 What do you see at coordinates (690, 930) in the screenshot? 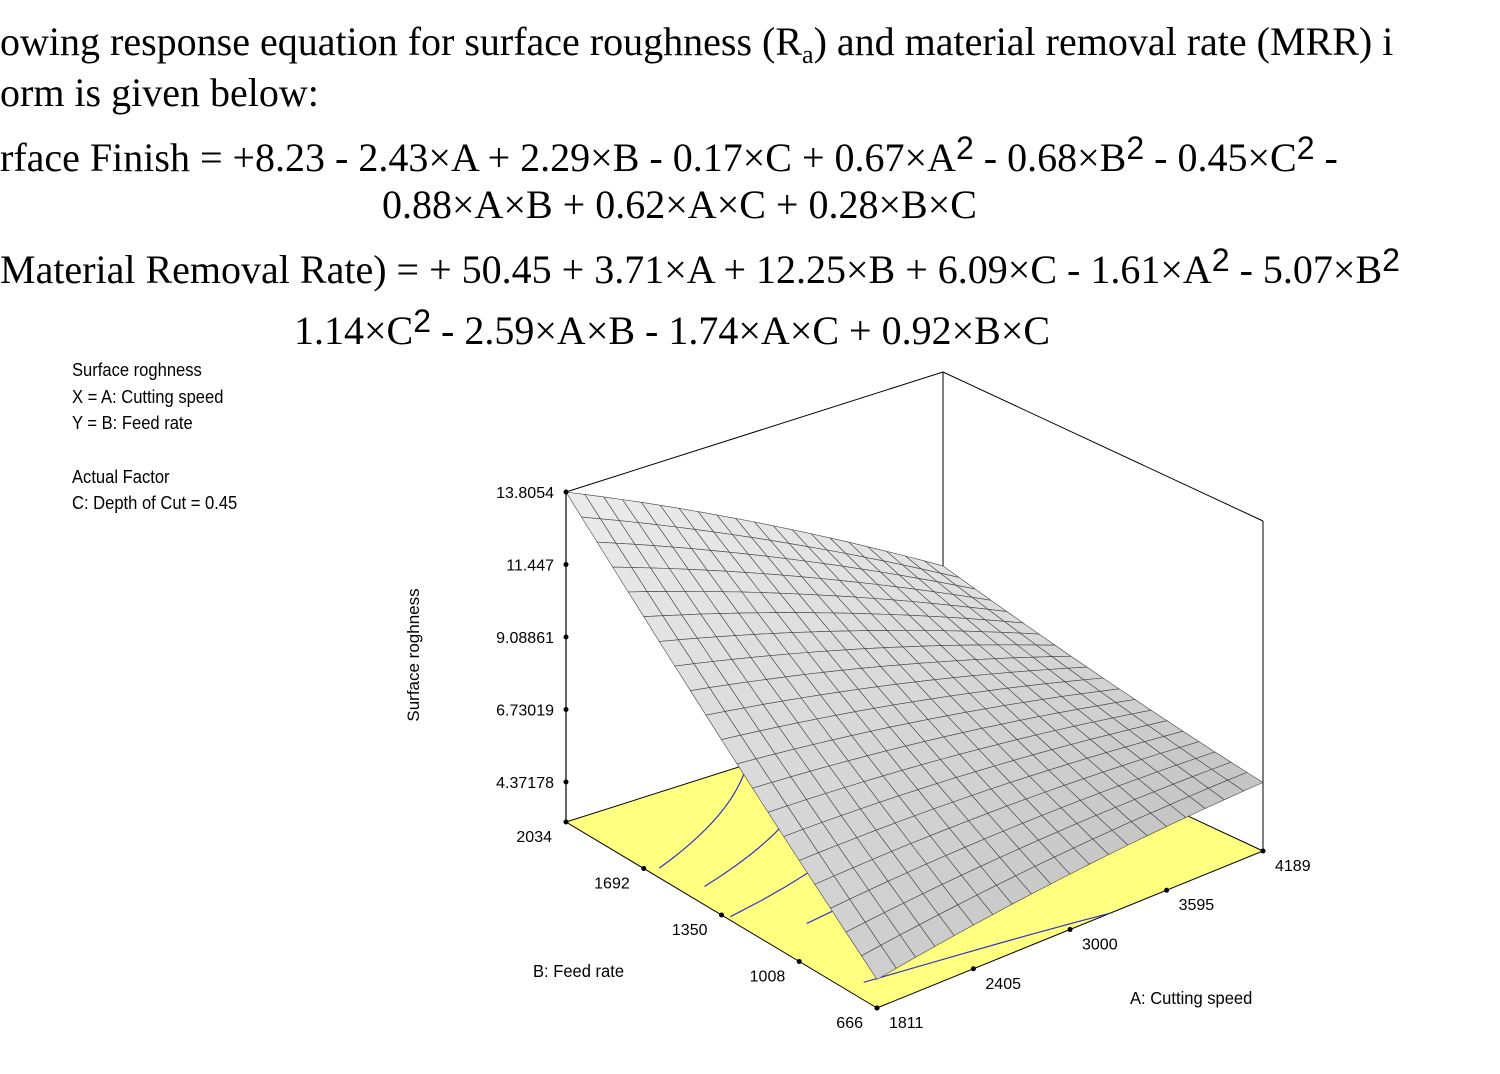
I see `y-tick-label: 1350` at bounding box center [690, 930].